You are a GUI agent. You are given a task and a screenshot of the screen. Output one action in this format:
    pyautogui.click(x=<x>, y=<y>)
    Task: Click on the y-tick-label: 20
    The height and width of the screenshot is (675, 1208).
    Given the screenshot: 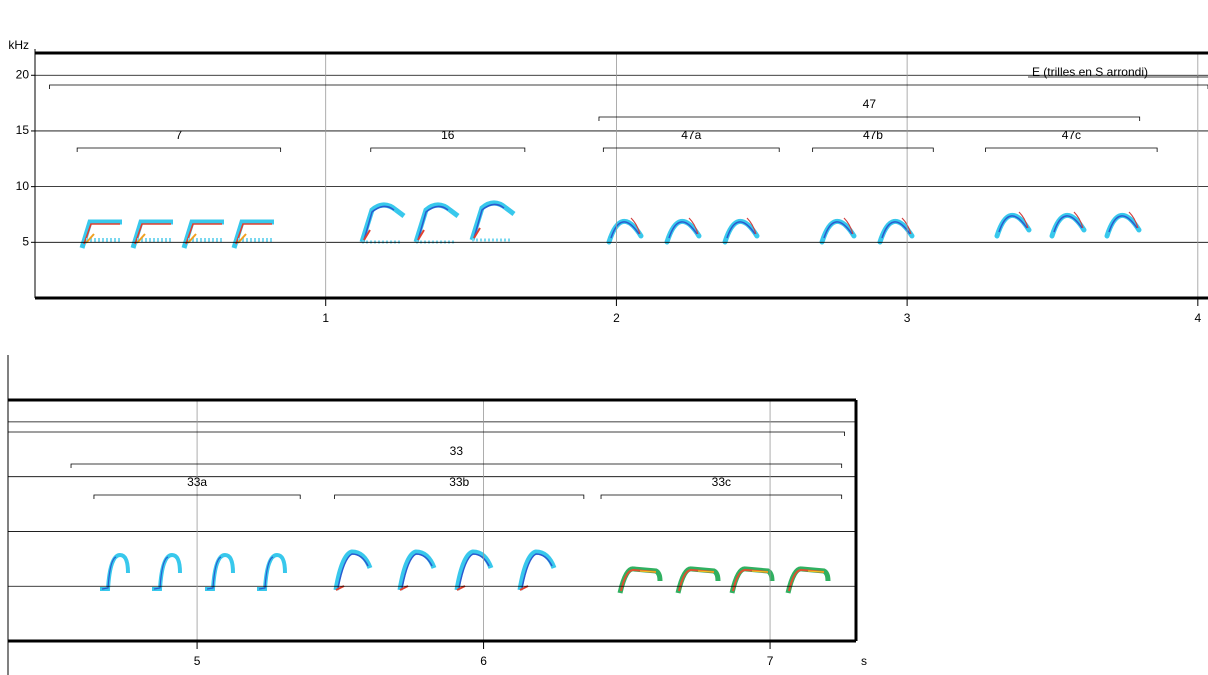 What is the action you would take?
    pyautogui.click(x=23, y=74)
    